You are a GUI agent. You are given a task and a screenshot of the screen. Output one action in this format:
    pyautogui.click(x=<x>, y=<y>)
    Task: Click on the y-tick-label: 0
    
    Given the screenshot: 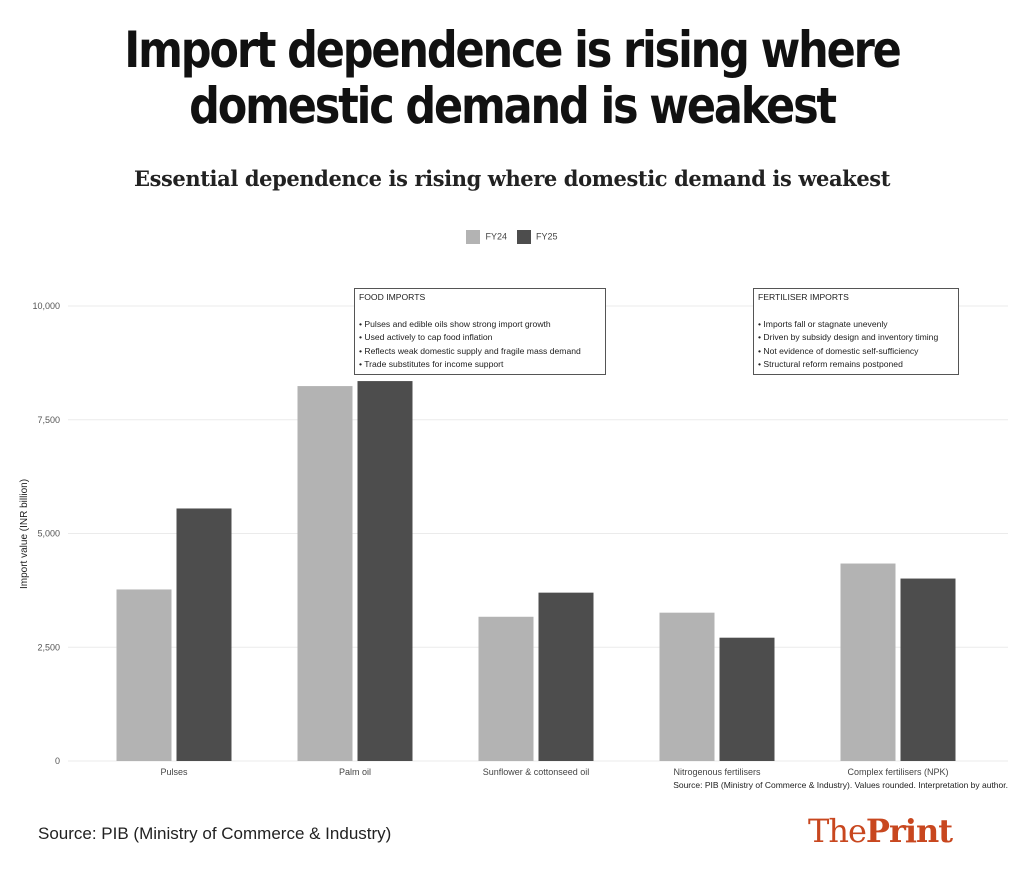 What is the action you would take?
    pyautogui.click(x=57, y=761)
    